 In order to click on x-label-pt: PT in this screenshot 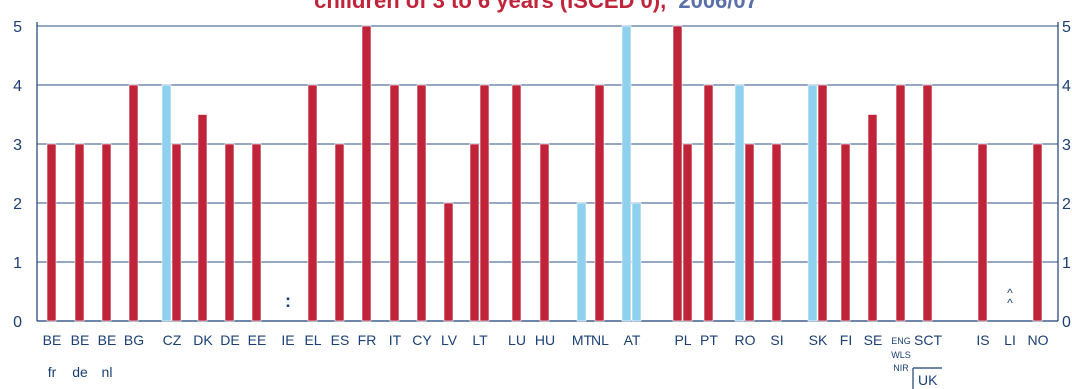, I will do `click(709, 340)`.